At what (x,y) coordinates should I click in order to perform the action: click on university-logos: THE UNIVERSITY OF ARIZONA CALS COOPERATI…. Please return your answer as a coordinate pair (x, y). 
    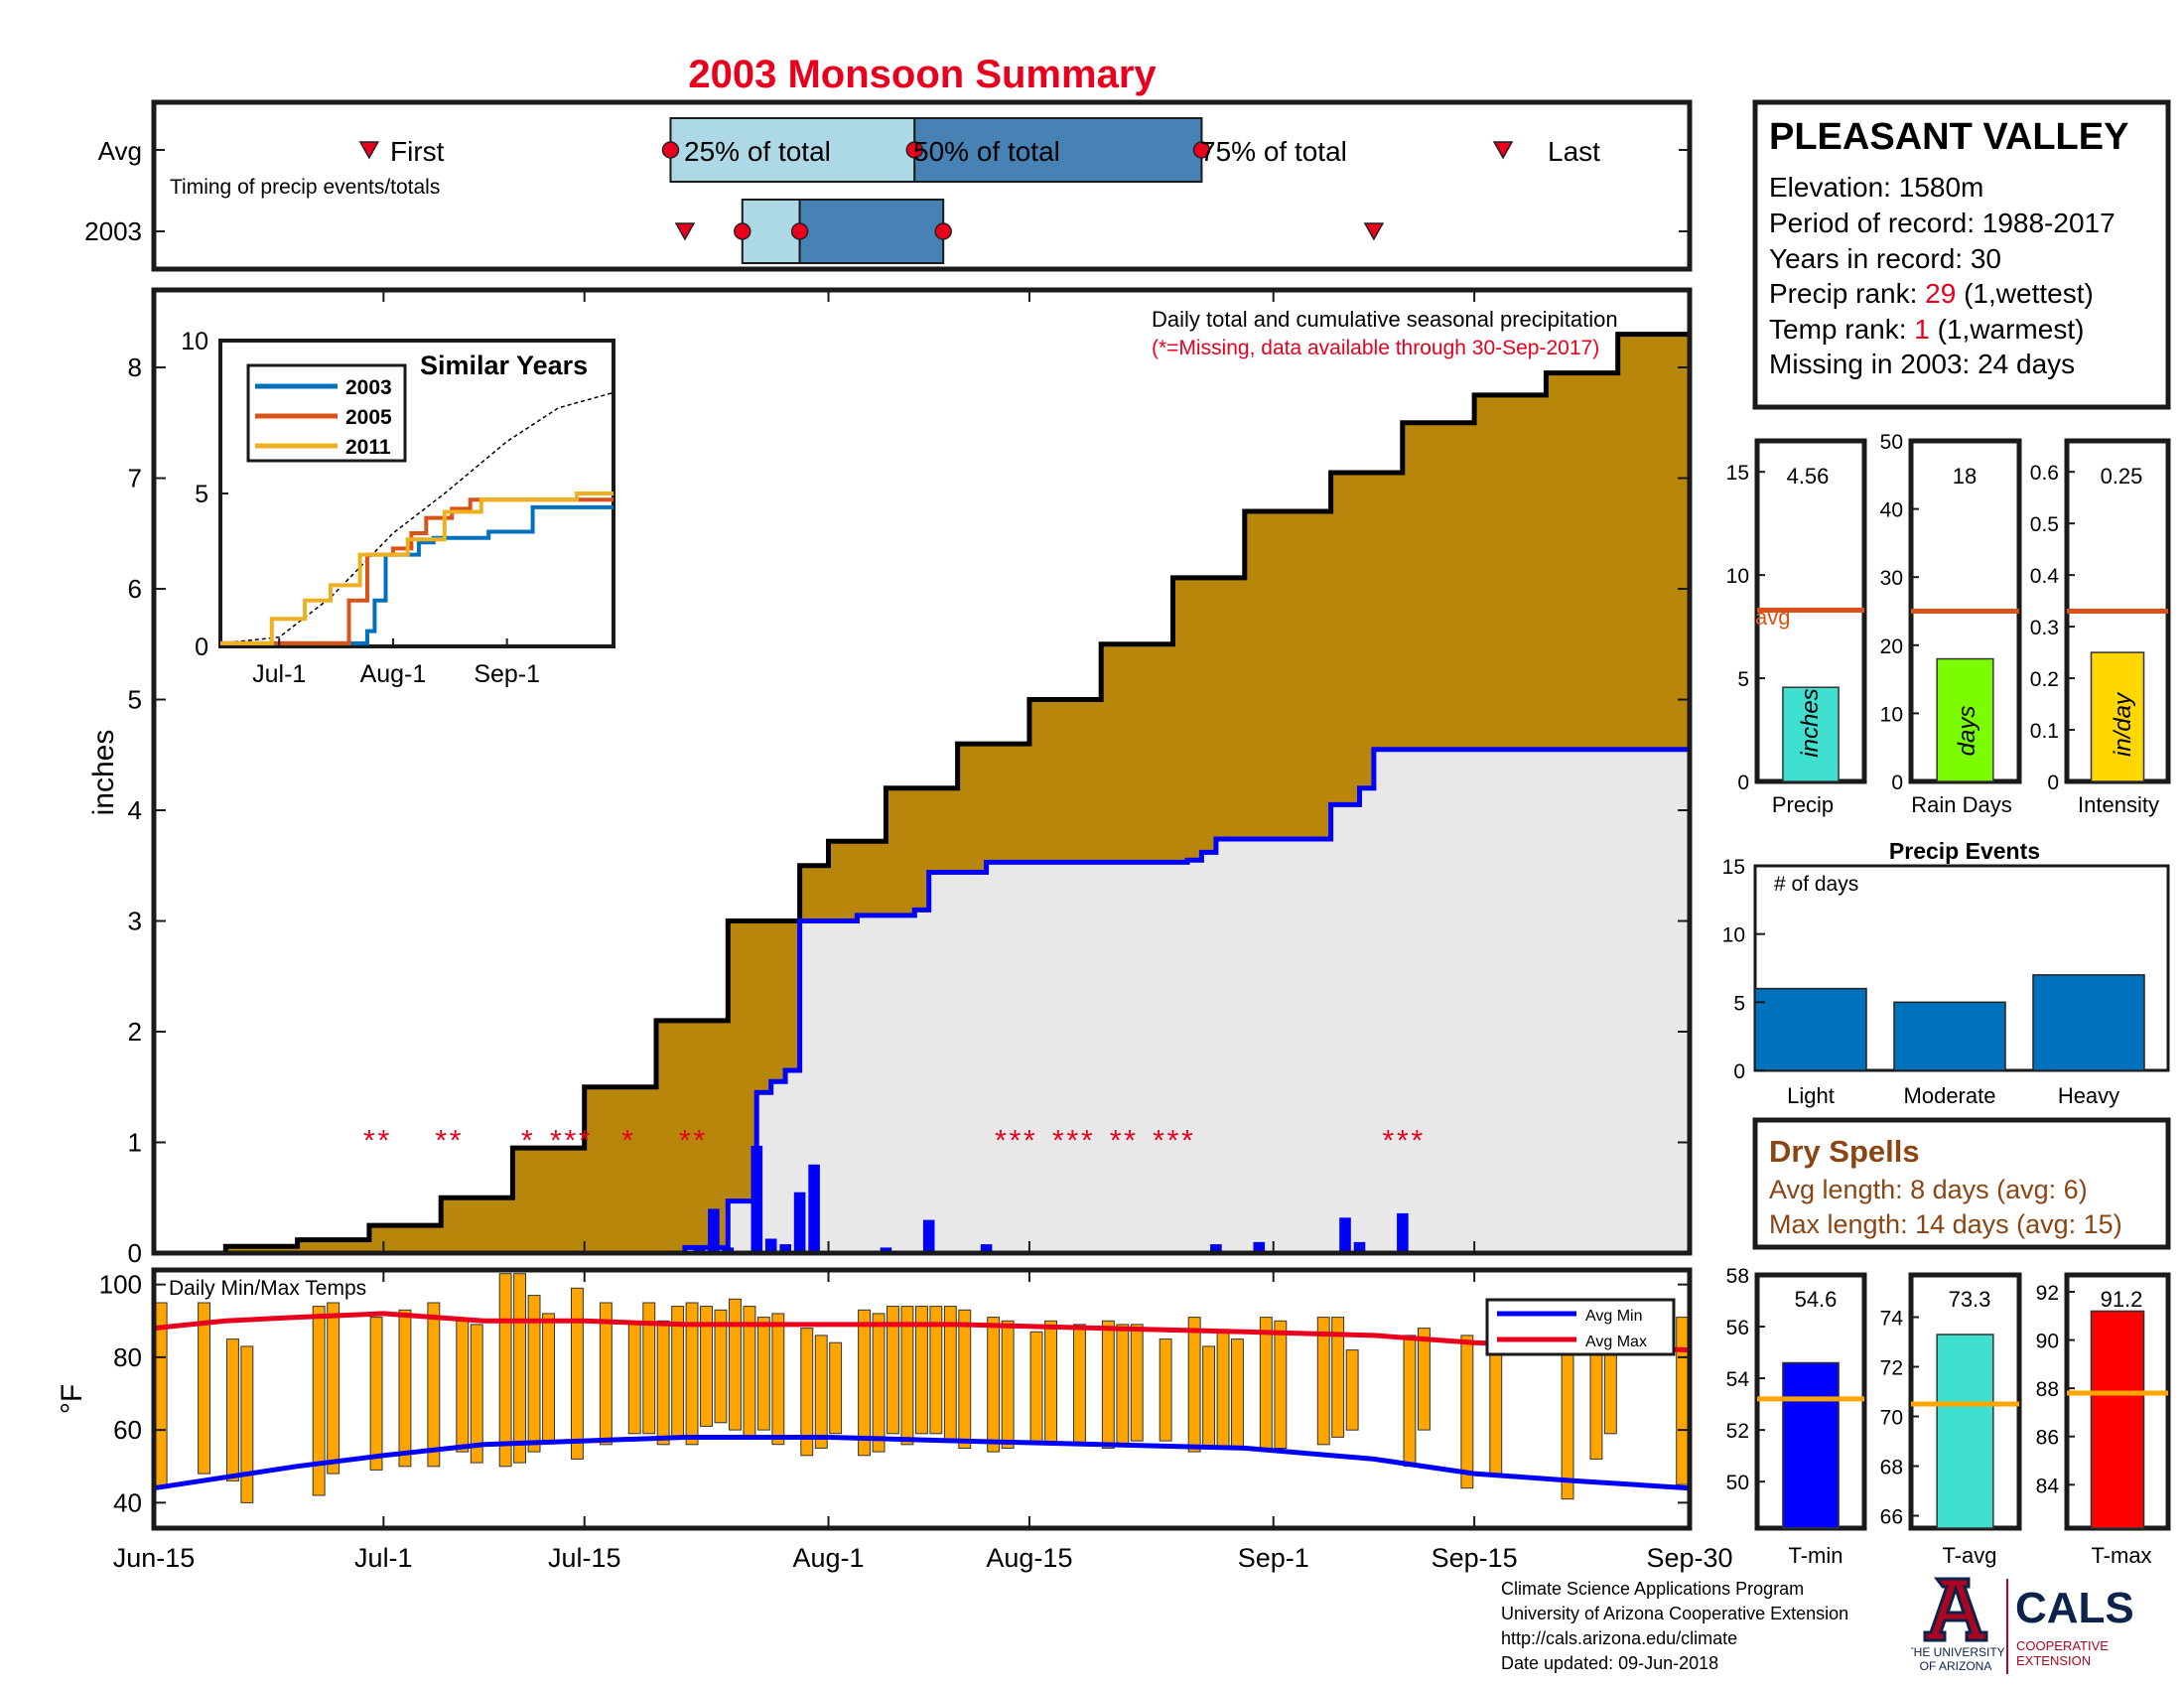
    Looking at the image, I should click on (2022, 1625).